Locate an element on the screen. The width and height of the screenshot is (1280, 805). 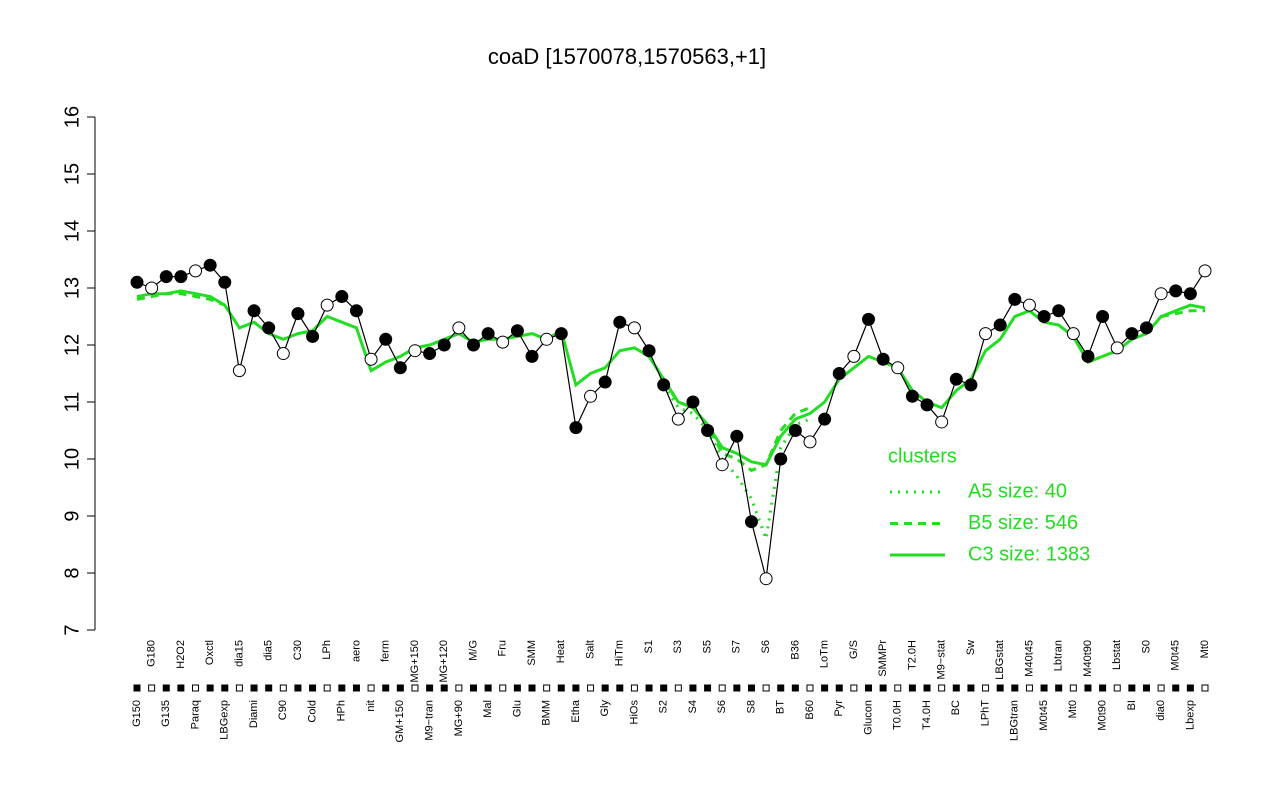
x-tick-label: nit is located at coordinates (371, 706).